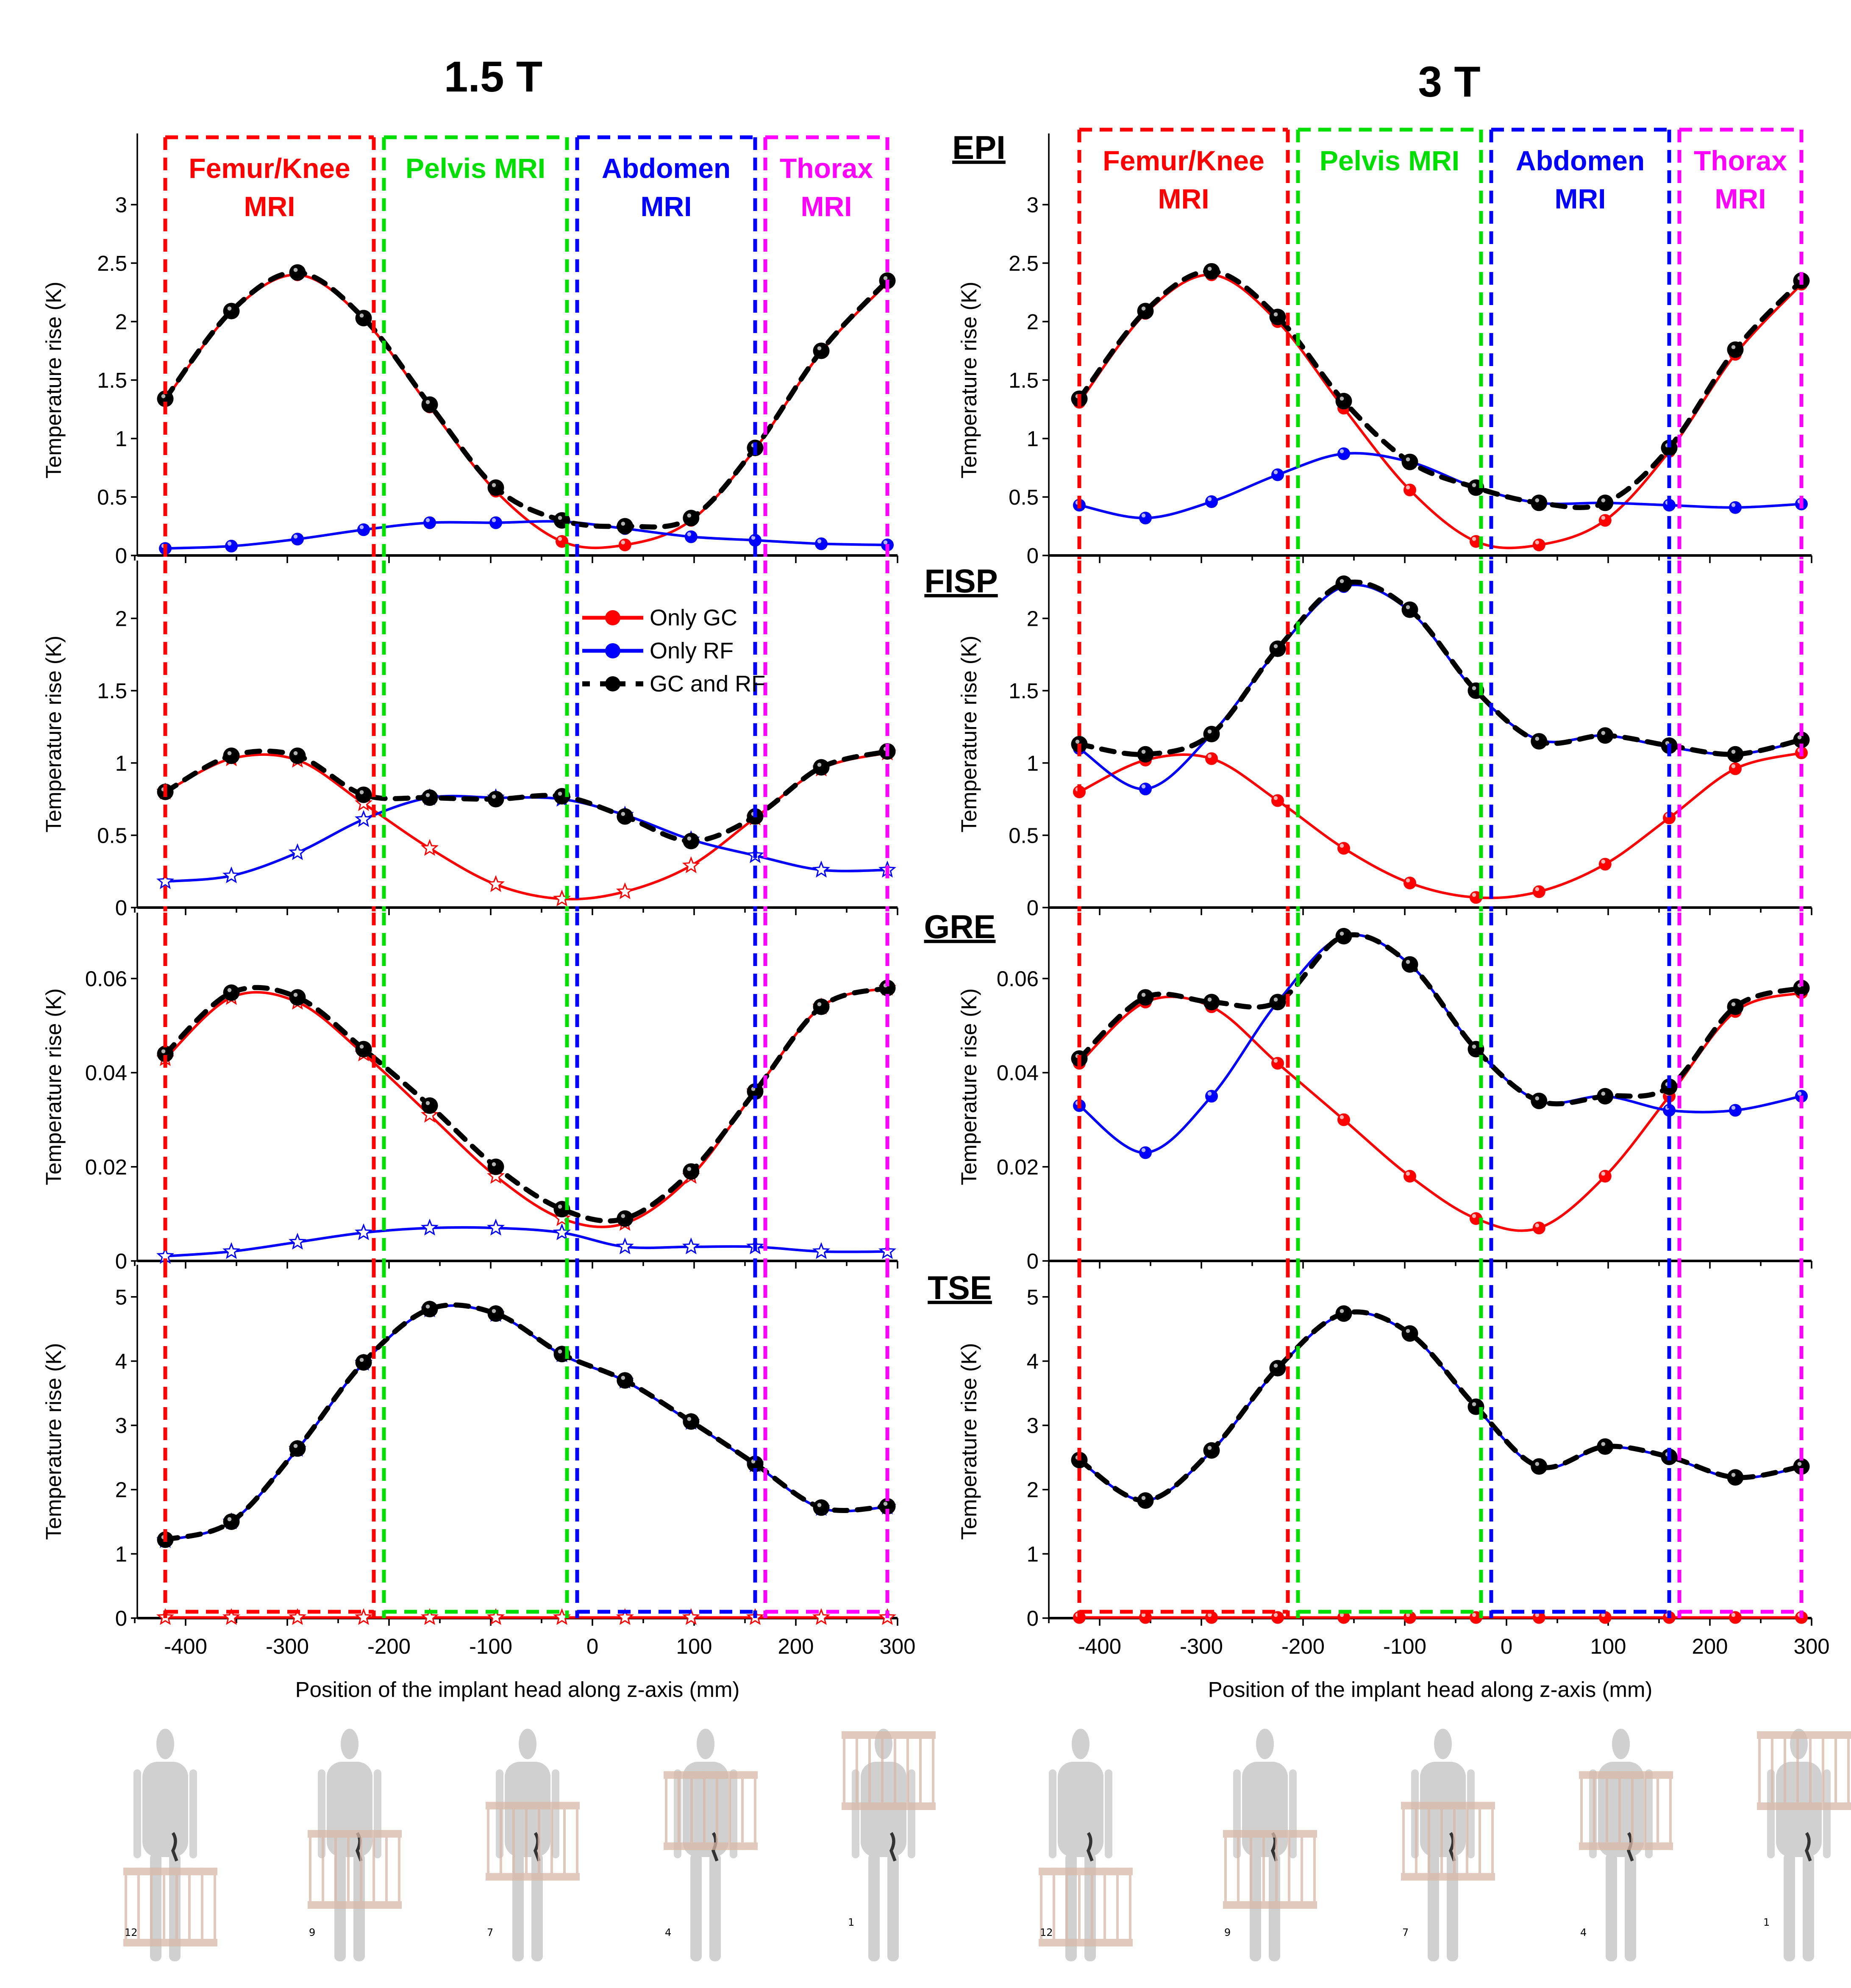  What do you see at coordinates (121, 1361) in the screenshot?
I see `y-tick-label: 4` at bounding box center [121, 1361].